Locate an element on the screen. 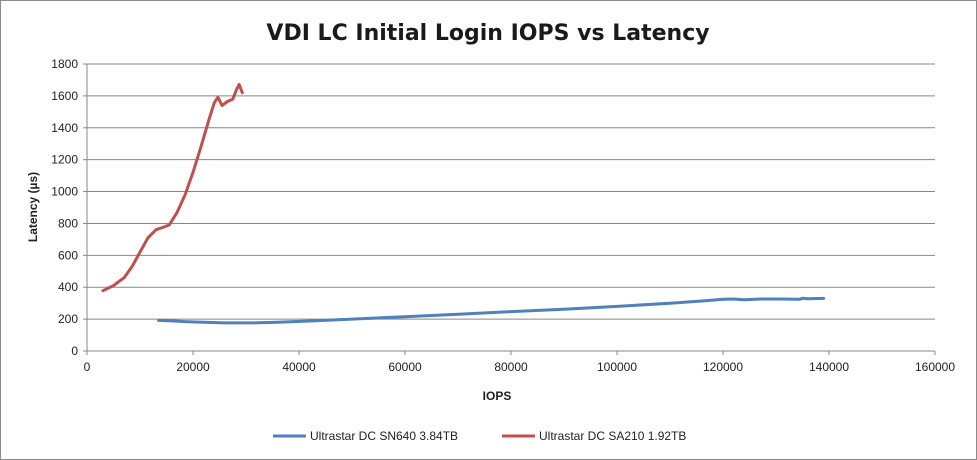  x-tick-label: 140000 is located at coordinates (829, 367).